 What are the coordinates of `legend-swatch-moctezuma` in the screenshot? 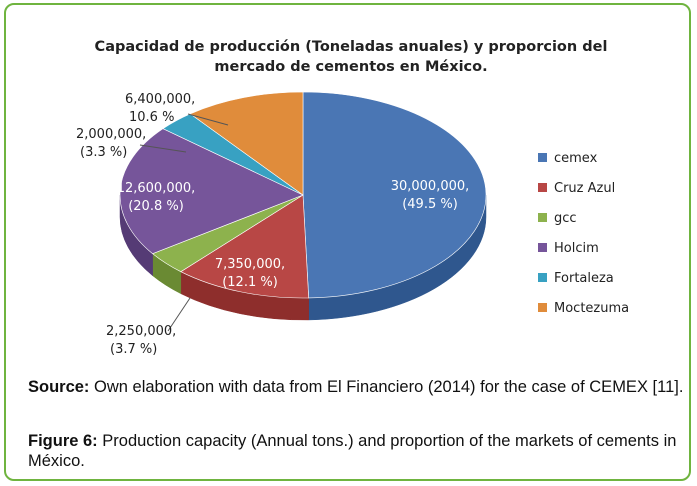 It's located at (542, 307).